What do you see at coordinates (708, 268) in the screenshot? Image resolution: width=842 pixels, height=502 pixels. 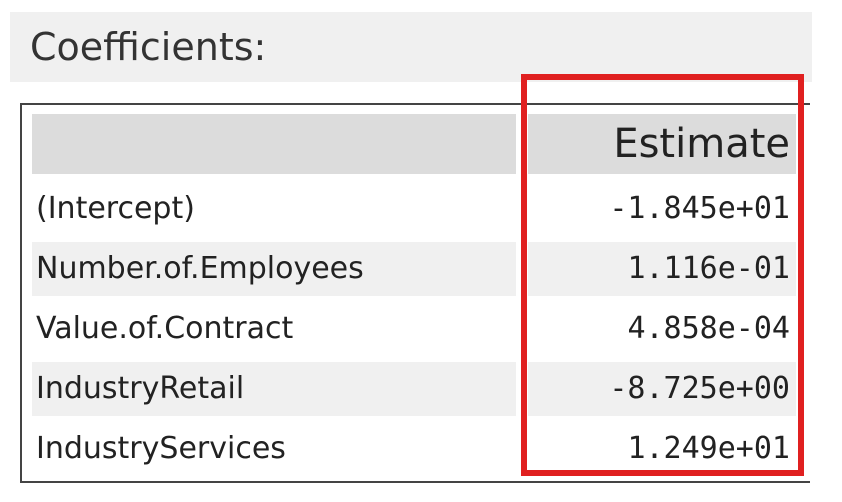 I see `coefficient-estimate: 1.116e-01` at bounding box center [708, 268].